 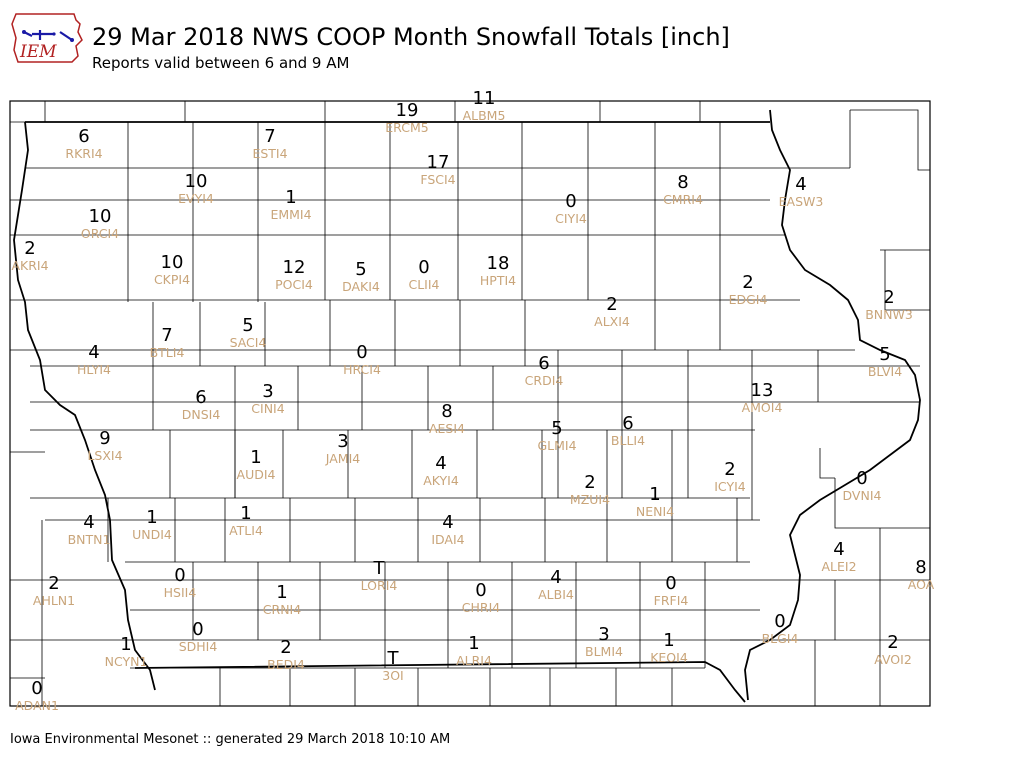 I want to click on station-value: 18, so click(x=498, y=263).